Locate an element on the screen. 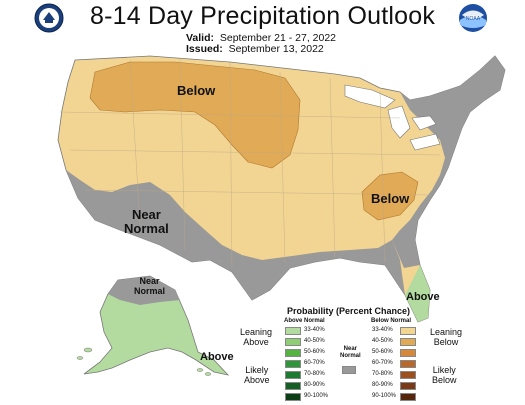  above-range-label: 90-100% is located at coordinates (316, 396).